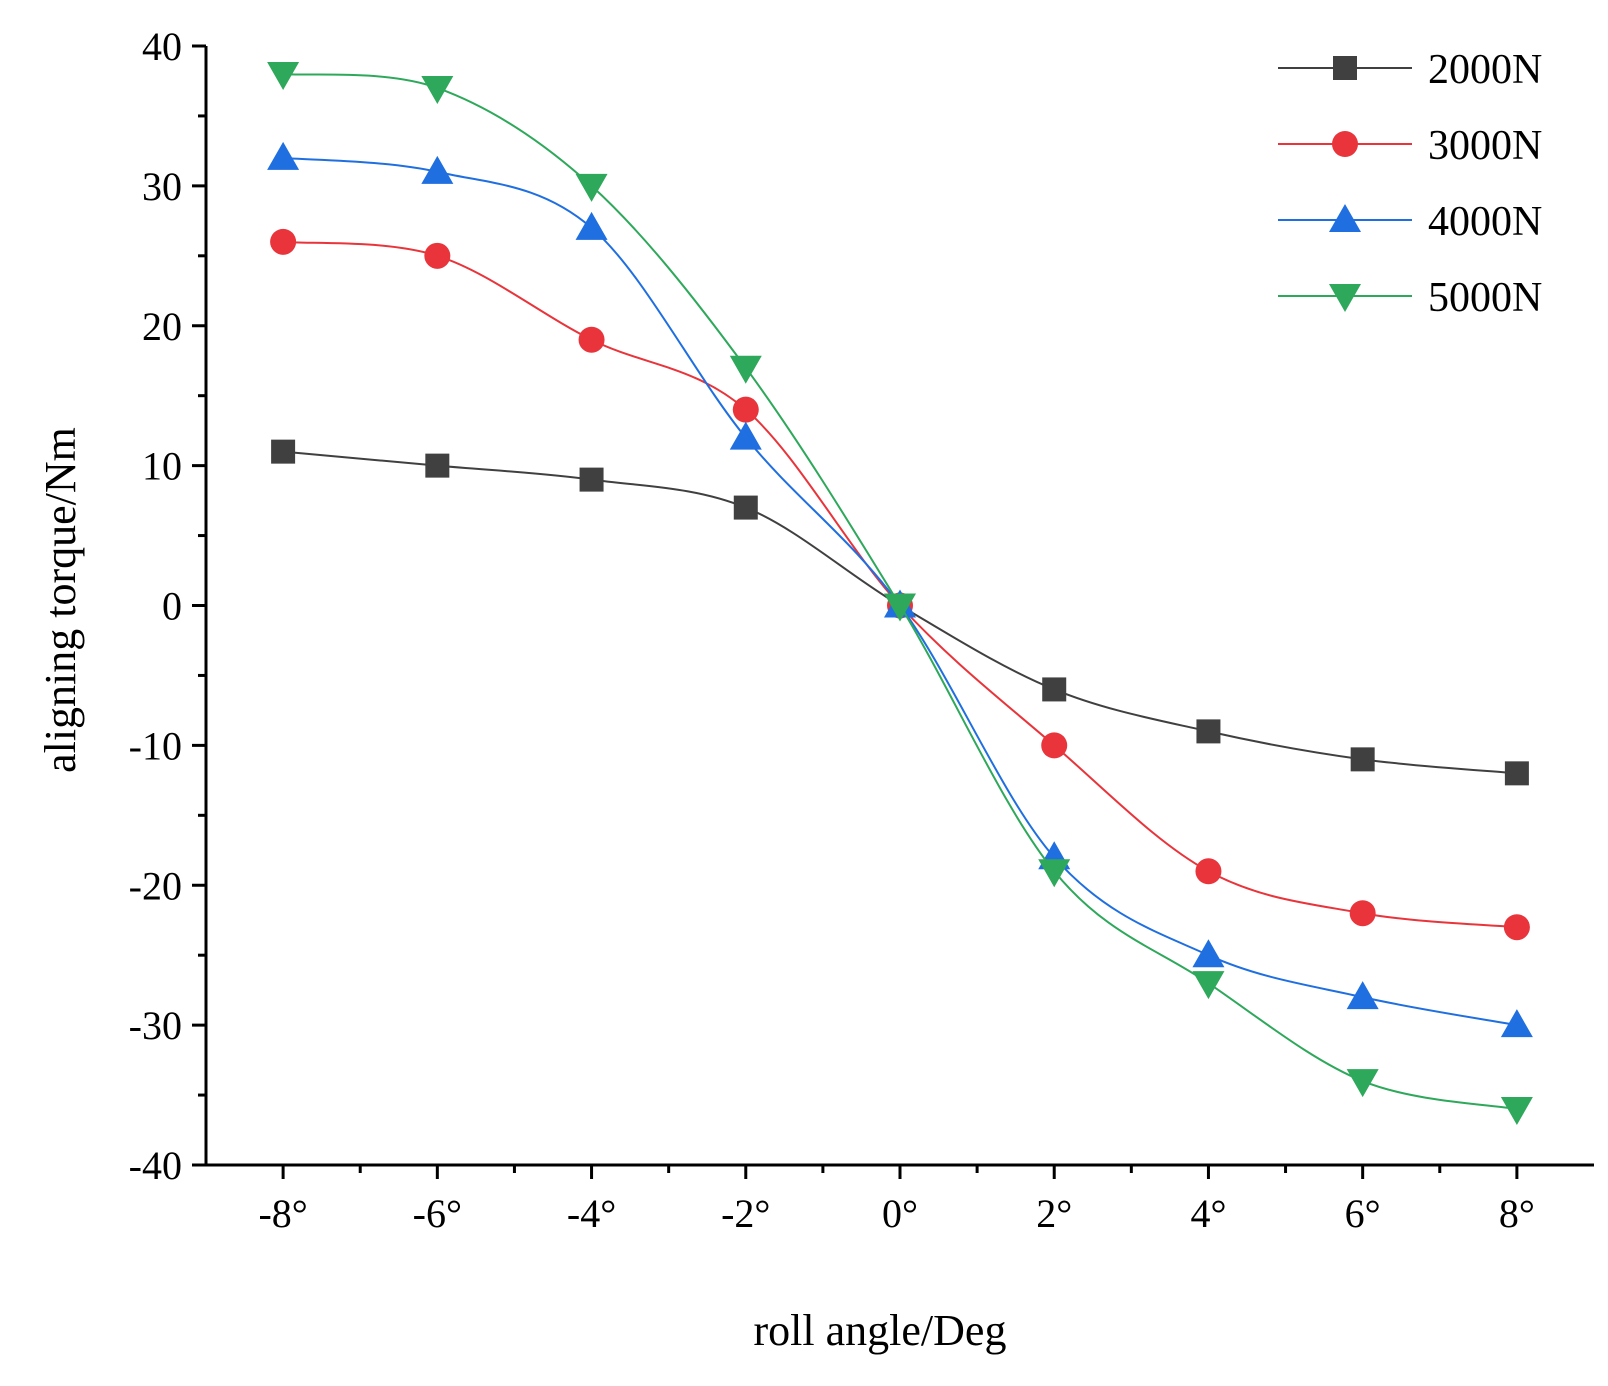 The image size is (1608, 1386). Describe the element at coordinates (1485, 298) in the screenshot. I see `legend-label: 5000N` at that location.